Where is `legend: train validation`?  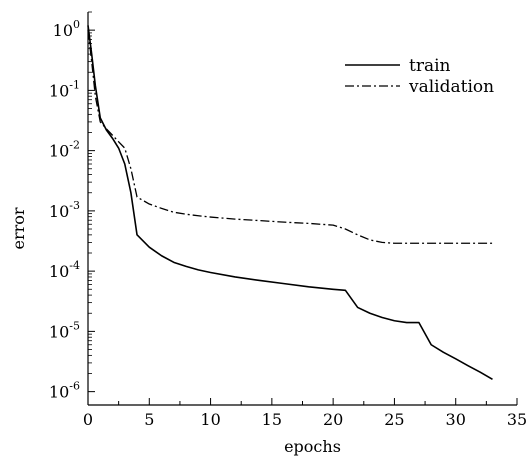 legend: train validation is located at coordinates (419, 76).